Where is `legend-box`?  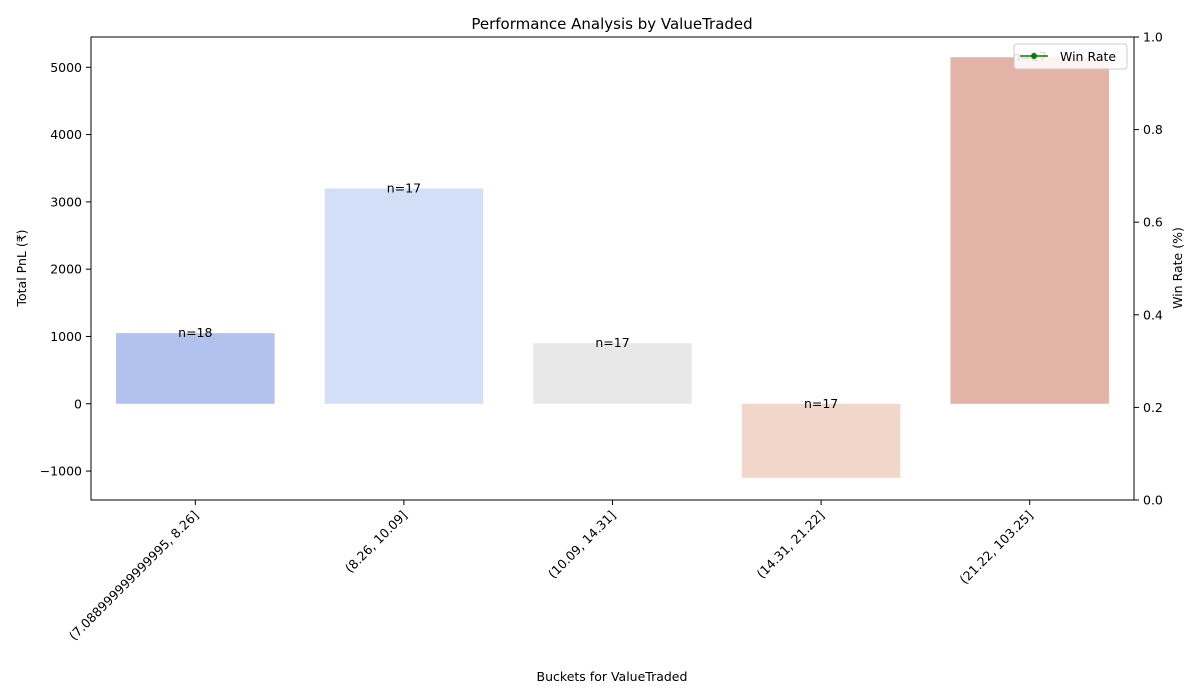 legend-box is located at coordinates (1070, 56).